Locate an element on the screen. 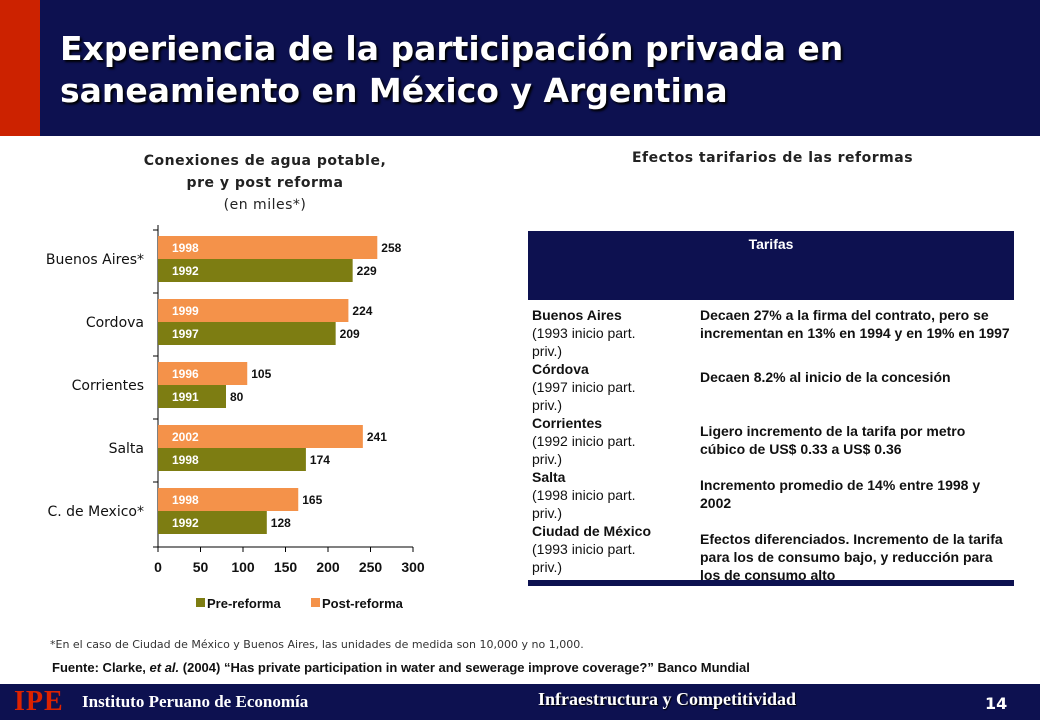 This screenshot has width=1040, height=724. tariff-table-header: Tarifas is located at coordinates (771, 265).